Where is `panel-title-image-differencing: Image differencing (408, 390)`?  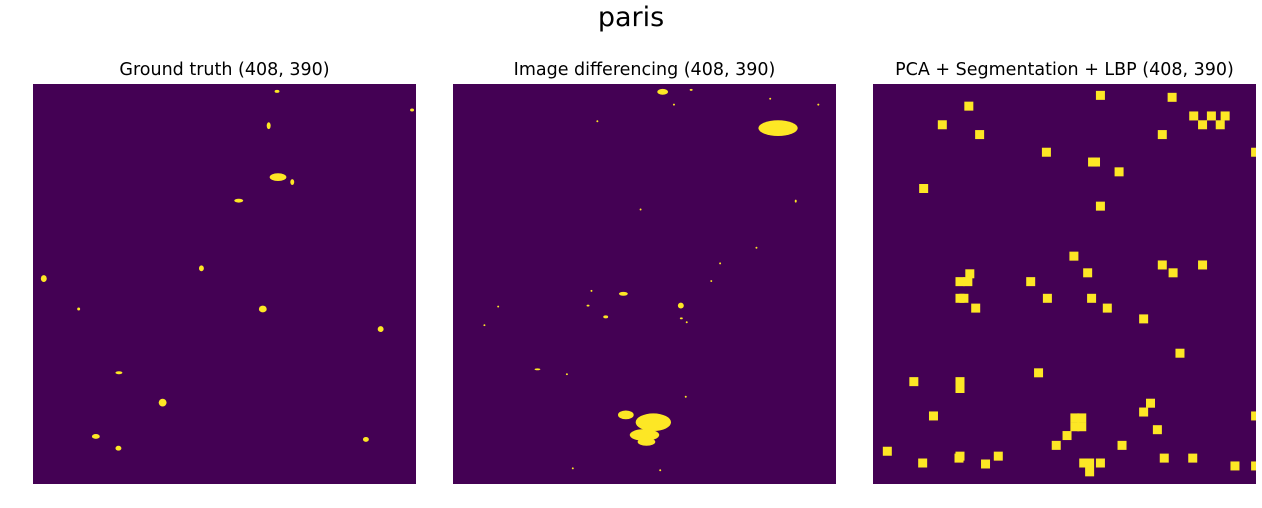 panel-title-image-differencing: Image differencing (408, 390) is located at coordinates (644, 70).